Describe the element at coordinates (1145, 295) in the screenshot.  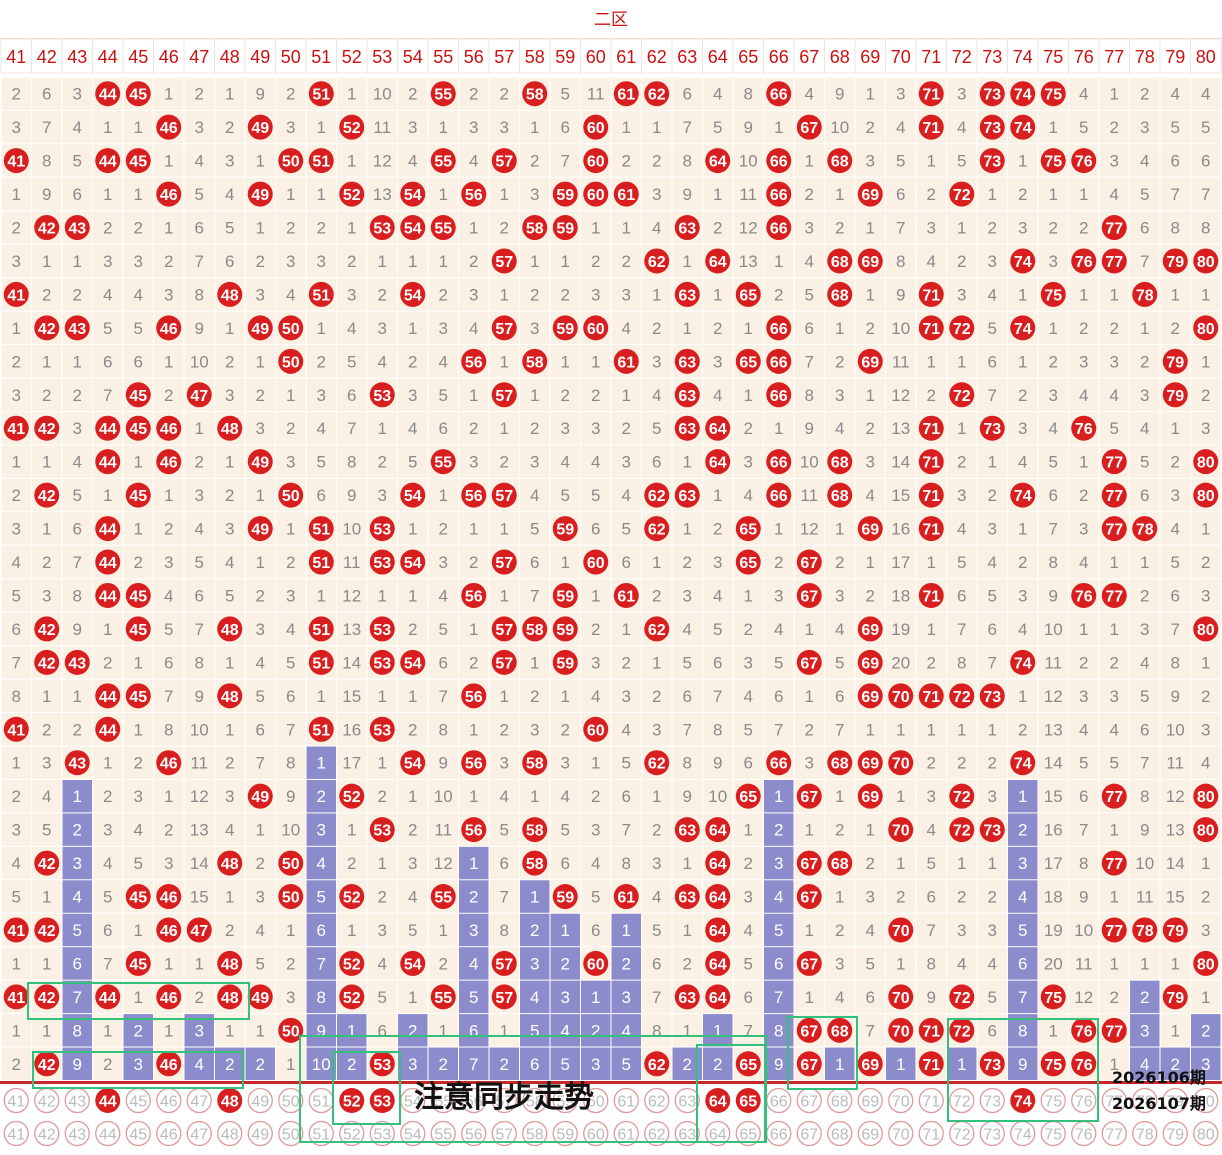
I see `hit-number: 78` at that location.